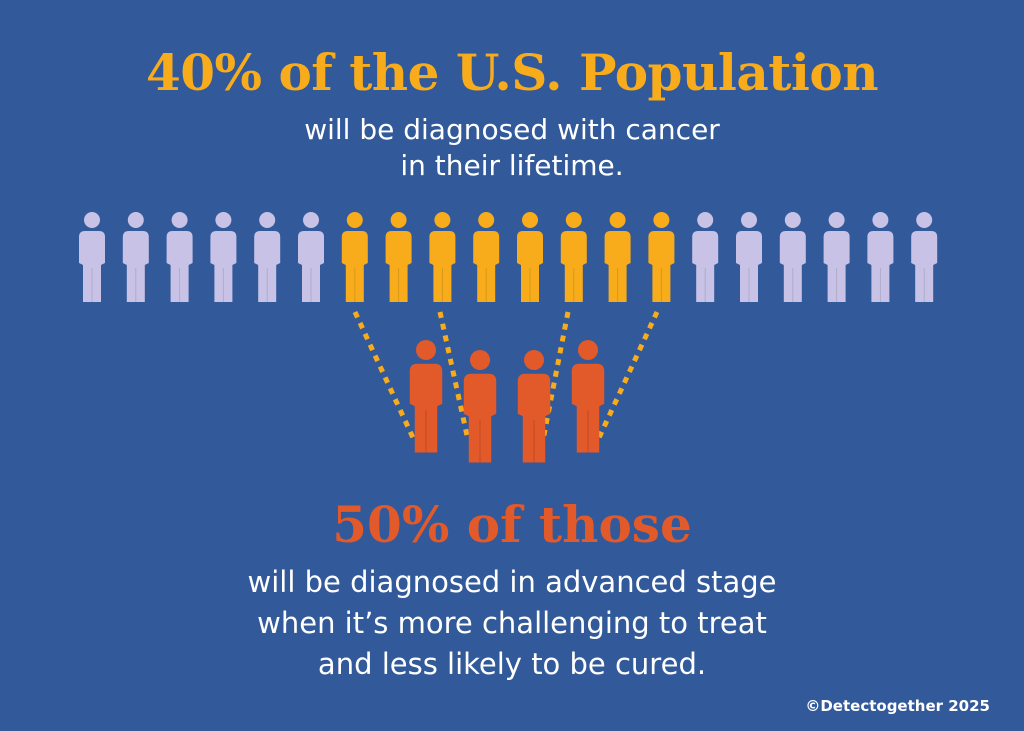  What do you see at coordinates (512, 72) in the screenshot?
I see `headline-40-percent: 40% of the U.S. Population` at bounding box center [512, 72].